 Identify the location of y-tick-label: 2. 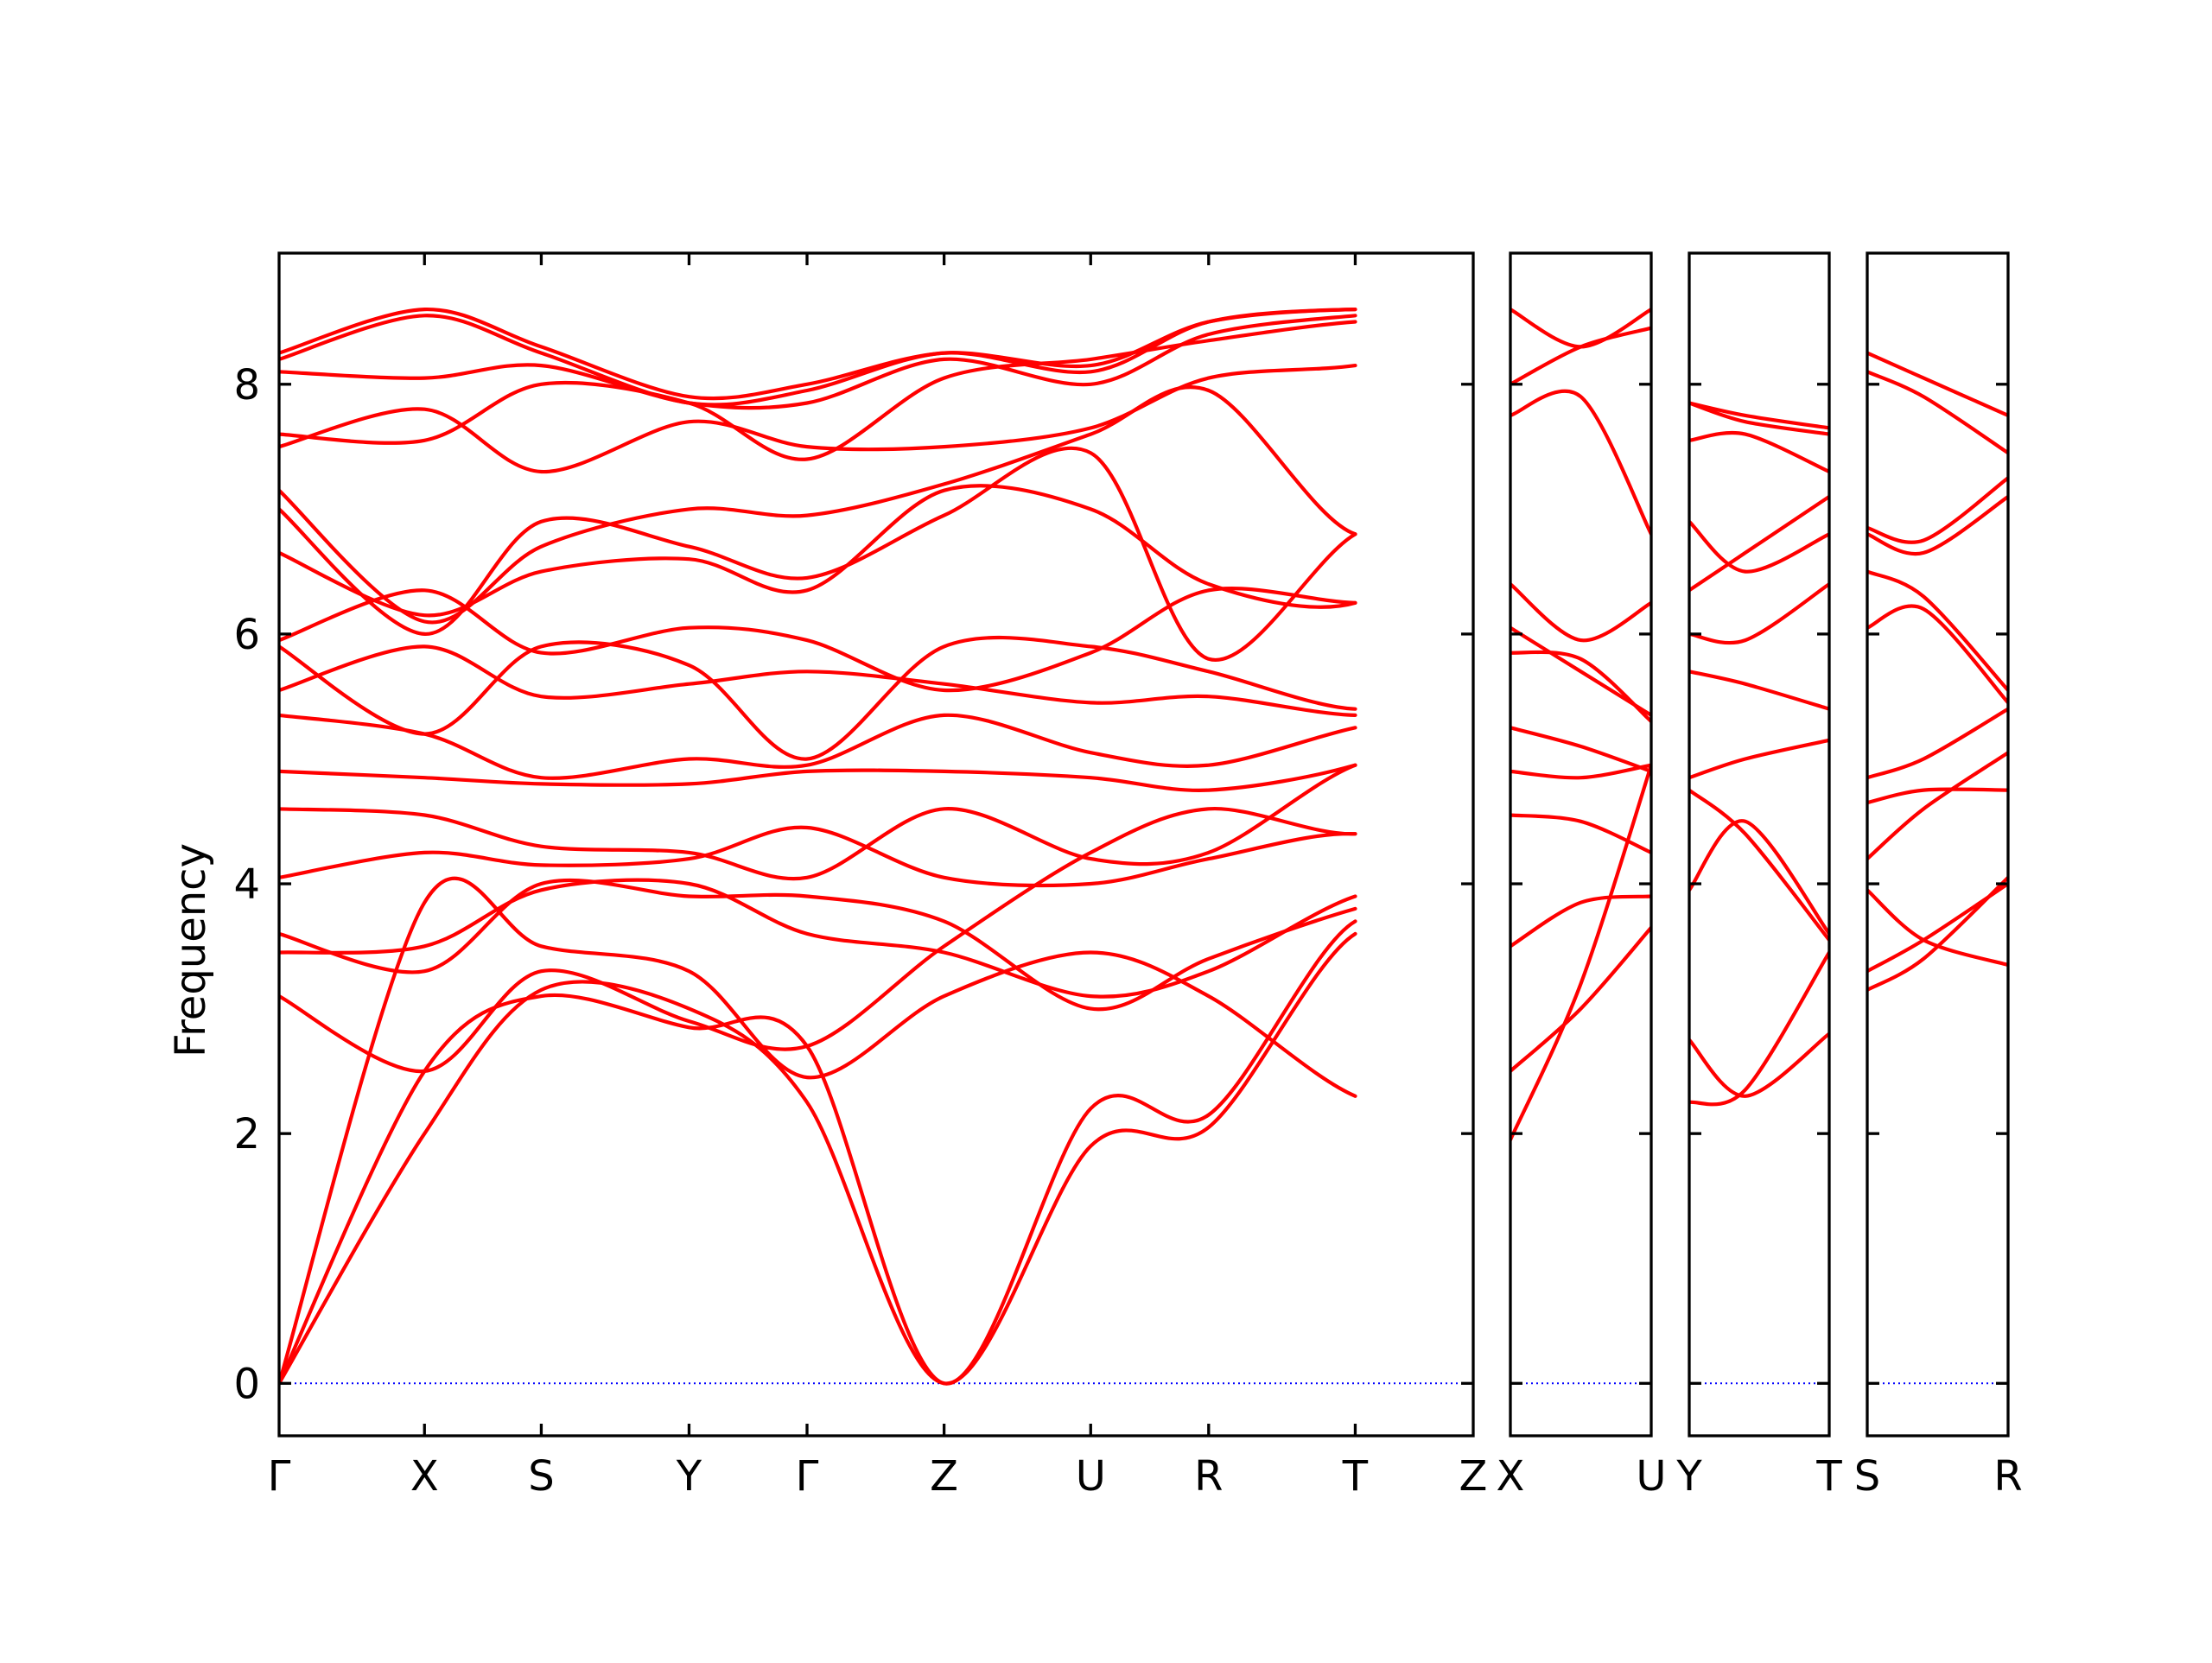
(246, 1134).